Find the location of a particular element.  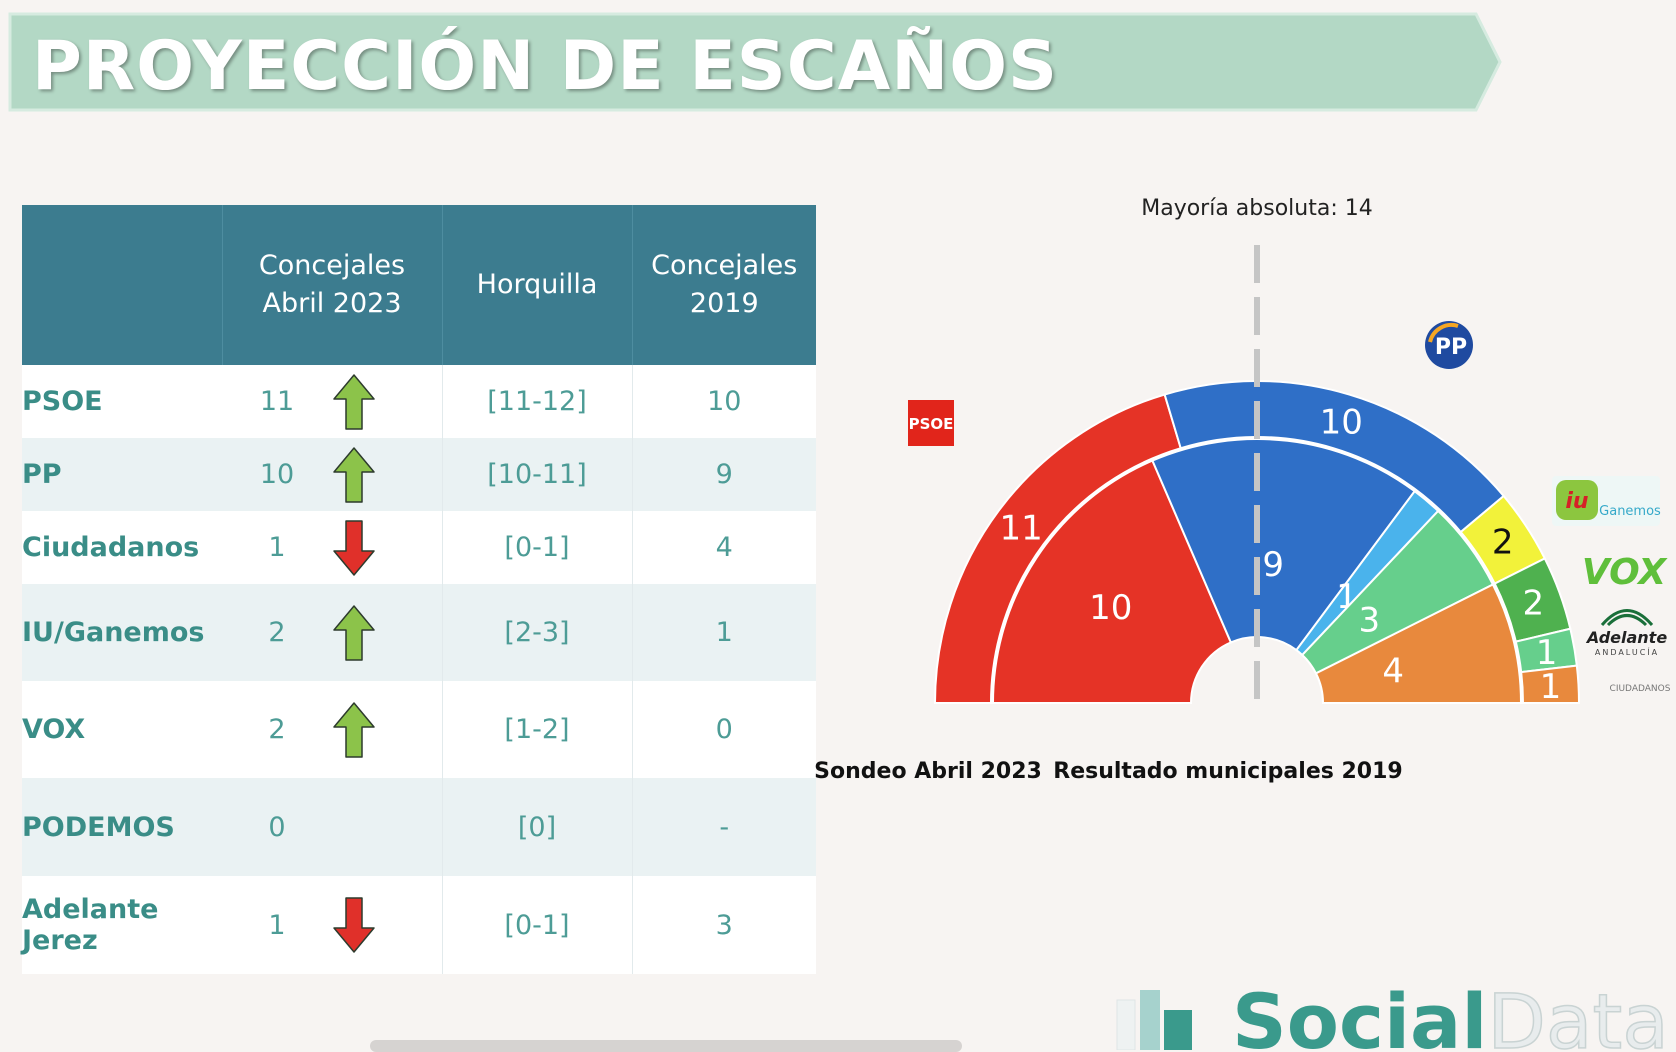

ganemos-logo-text: Ganemos is located at coordinates (1630, 511).